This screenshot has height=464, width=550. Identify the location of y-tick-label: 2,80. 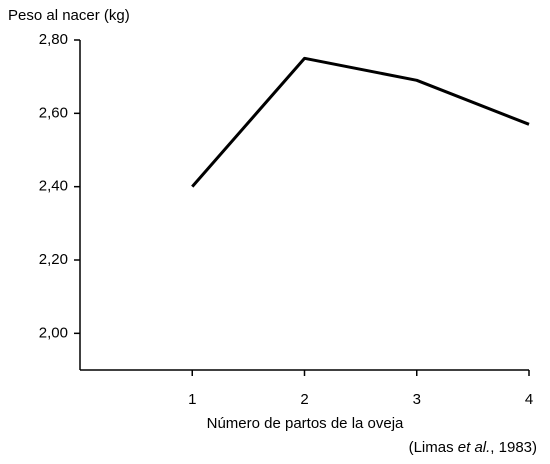
(53, 39).